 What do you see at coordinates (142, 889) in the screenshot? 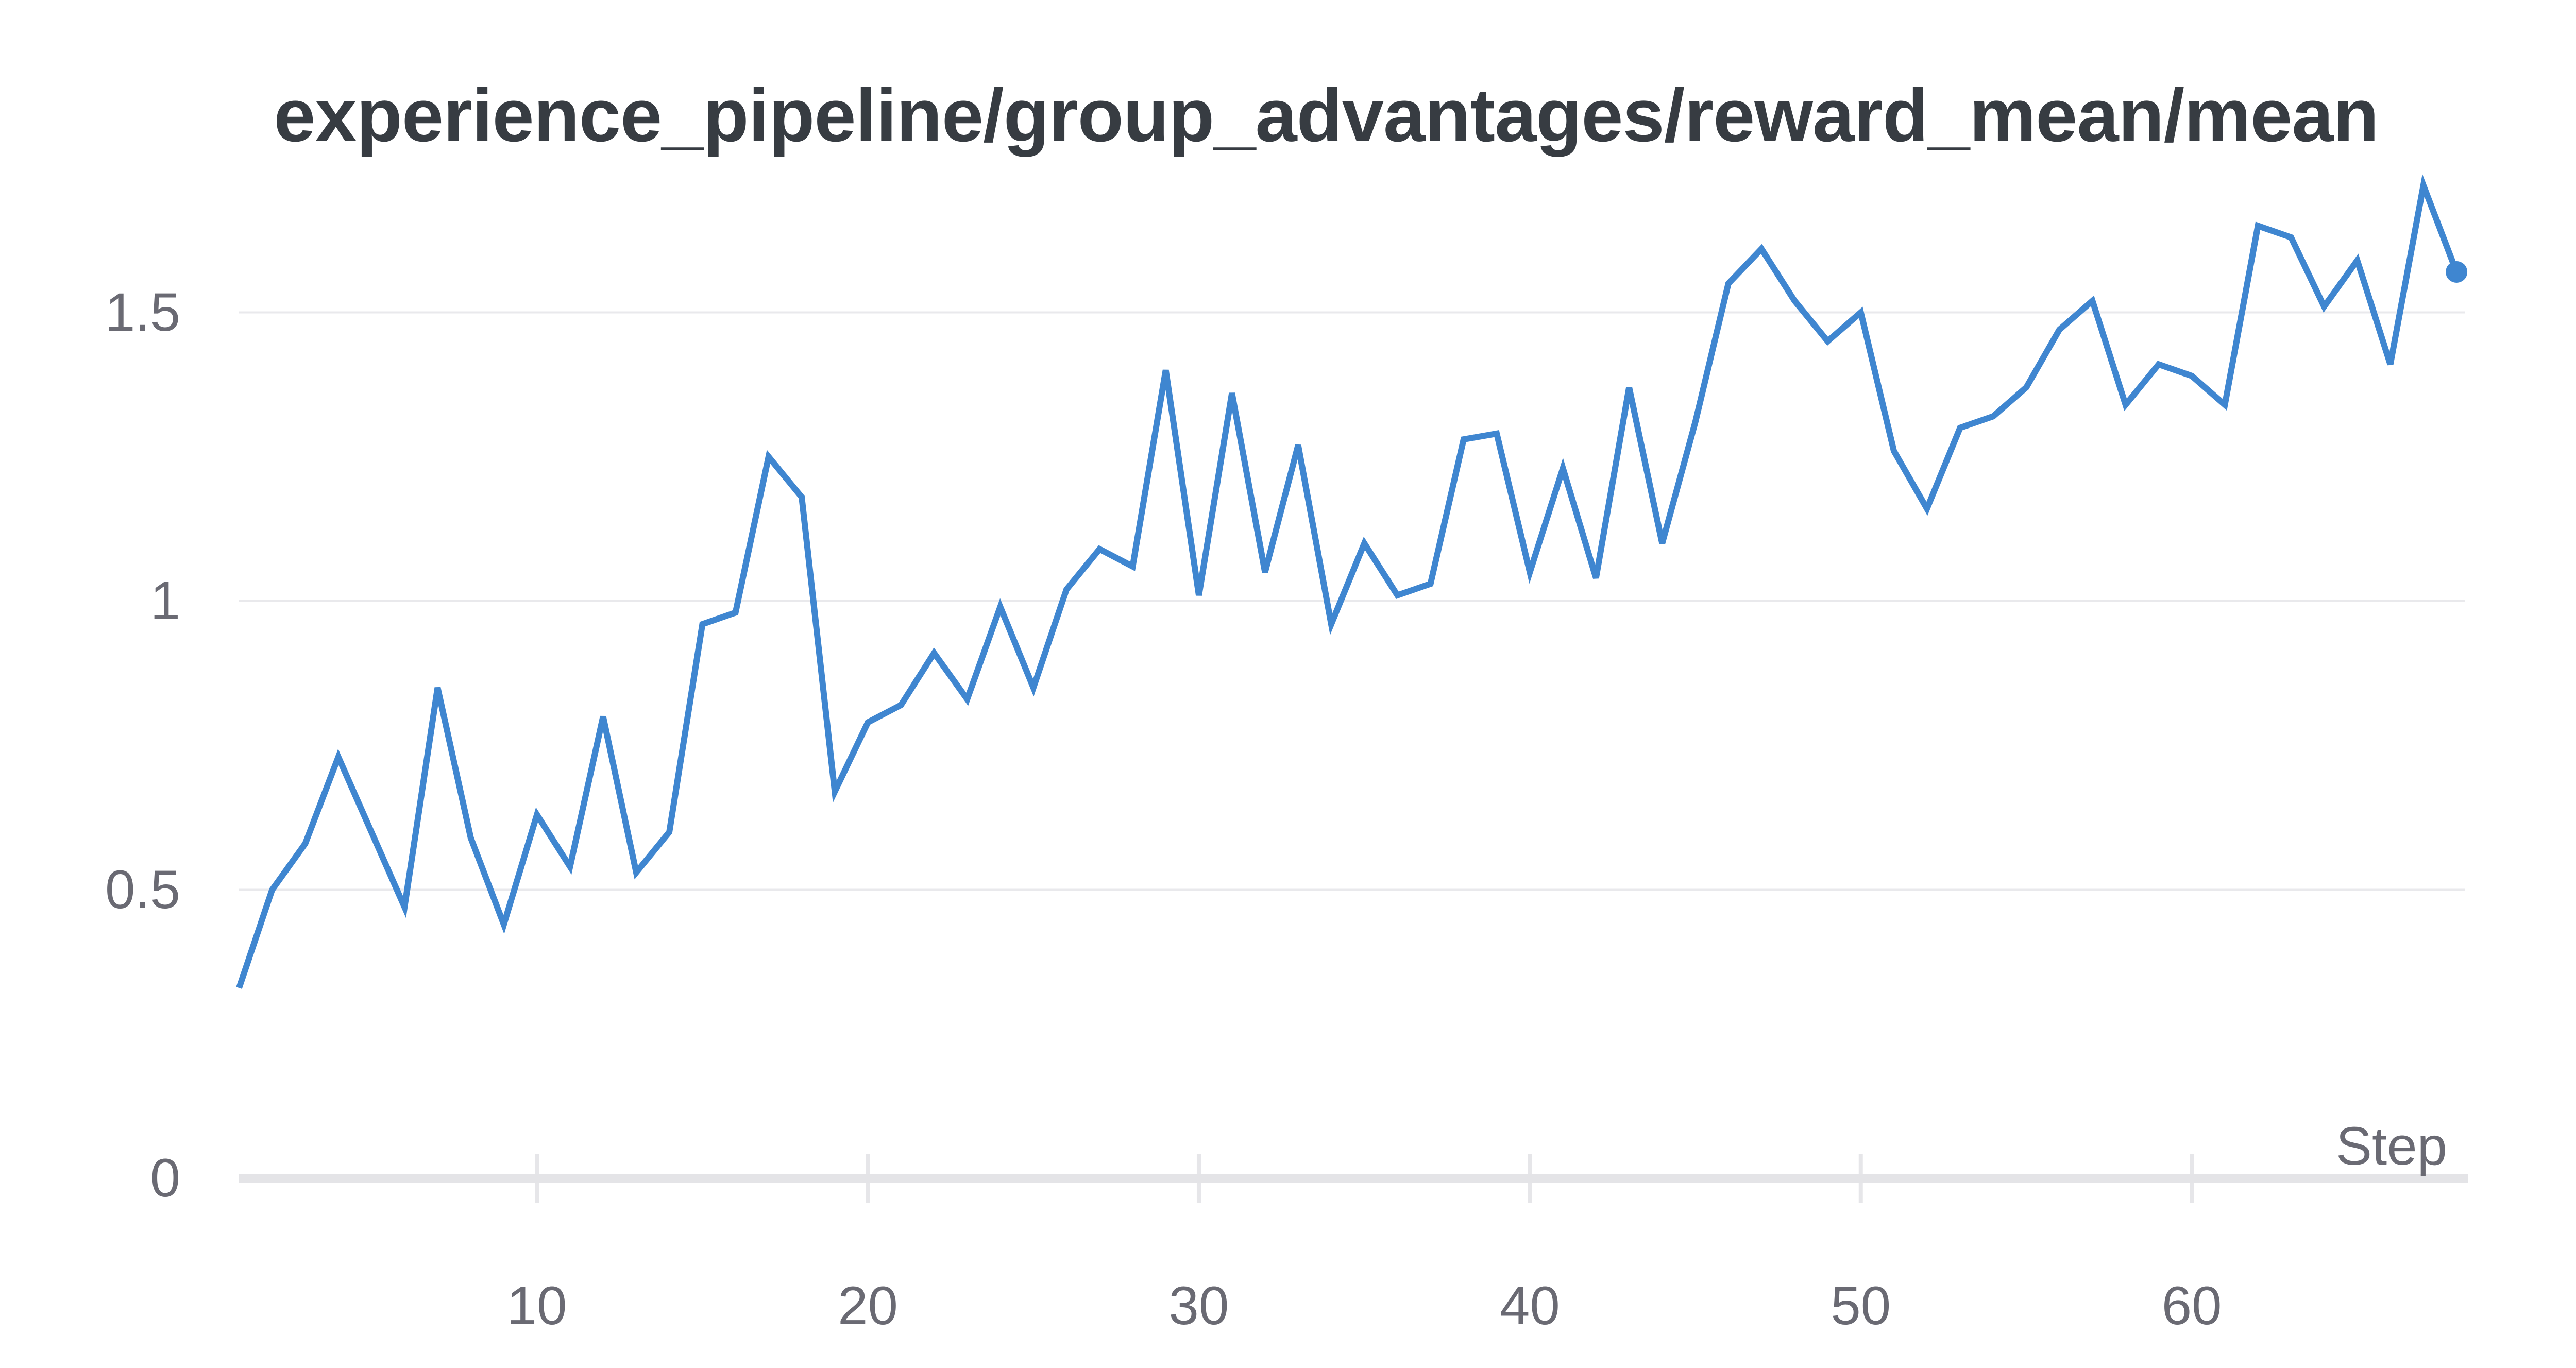
I see `y-tick-label: 0.5` at bounding box center [142, 889].